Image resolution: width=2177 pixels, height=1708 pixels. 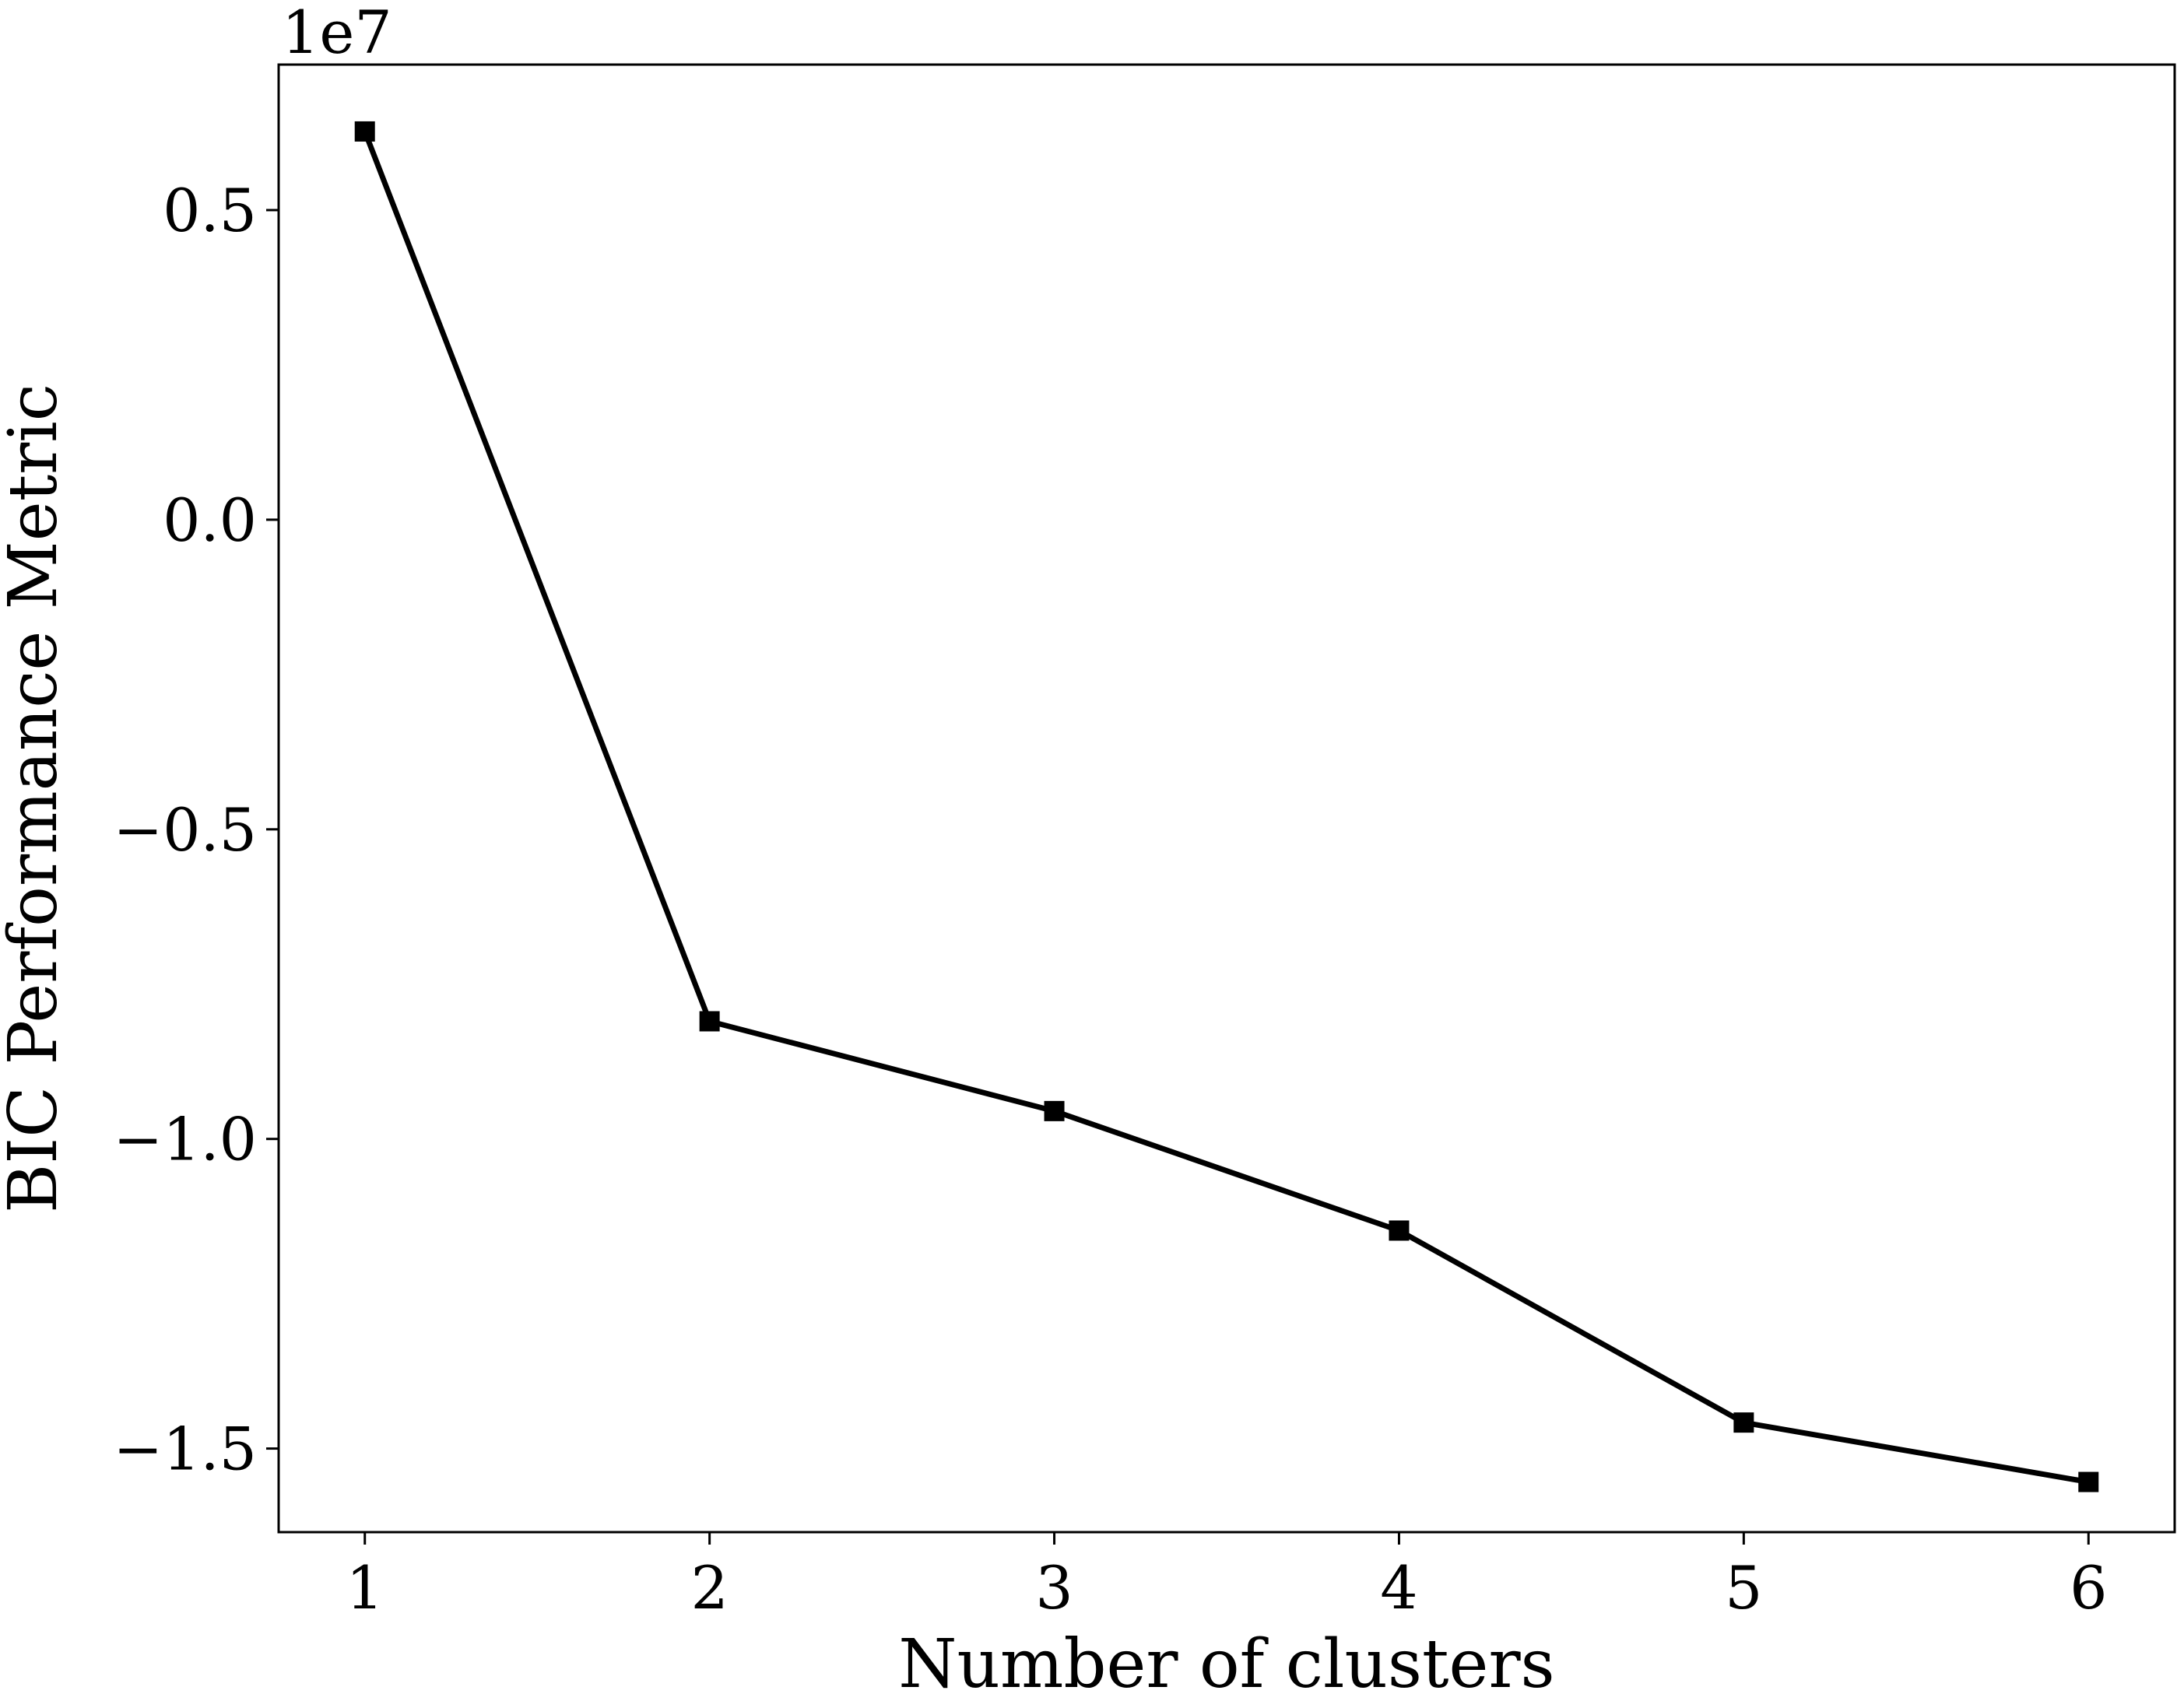 I want to click on x-tick-label: 2, so click(x=709, y=1587).